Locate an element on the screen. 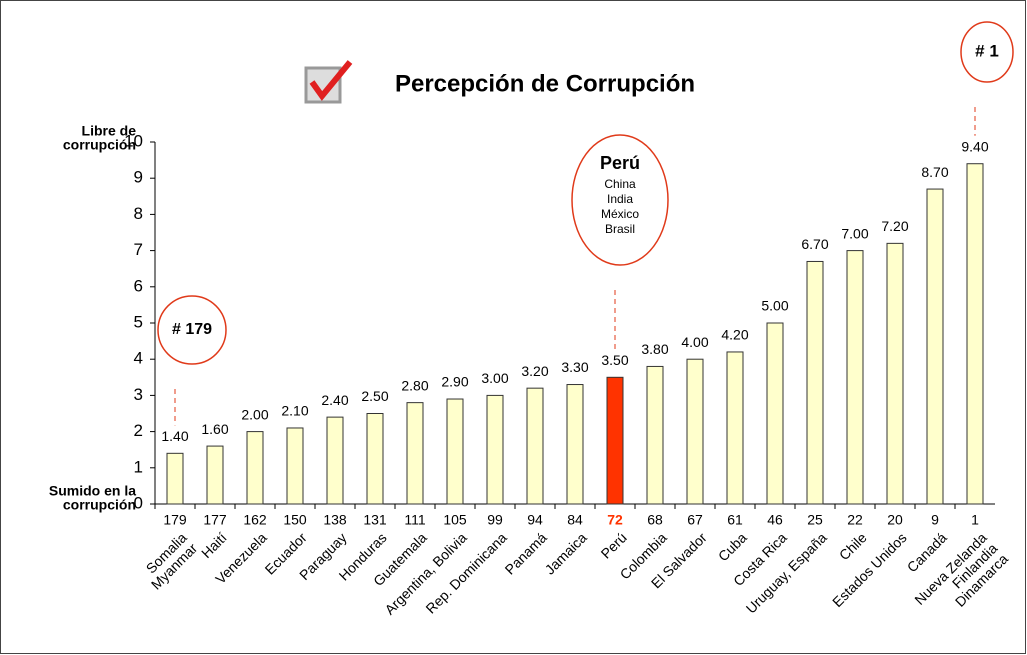  y-bottom-label: corrupción is located at coordinates (99, 505).